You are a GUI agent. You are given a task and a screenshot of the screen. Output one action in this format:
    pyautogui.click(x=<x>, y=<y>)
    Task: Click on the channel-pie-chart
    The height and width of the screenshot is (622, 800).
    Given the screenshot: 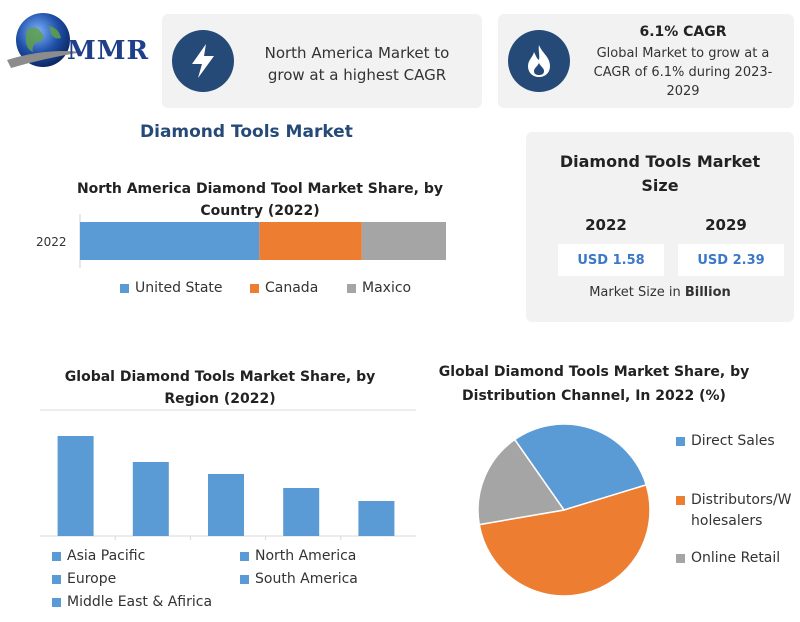 What is the action you would take?
    pyautogui.click(x=564, y=510)
    